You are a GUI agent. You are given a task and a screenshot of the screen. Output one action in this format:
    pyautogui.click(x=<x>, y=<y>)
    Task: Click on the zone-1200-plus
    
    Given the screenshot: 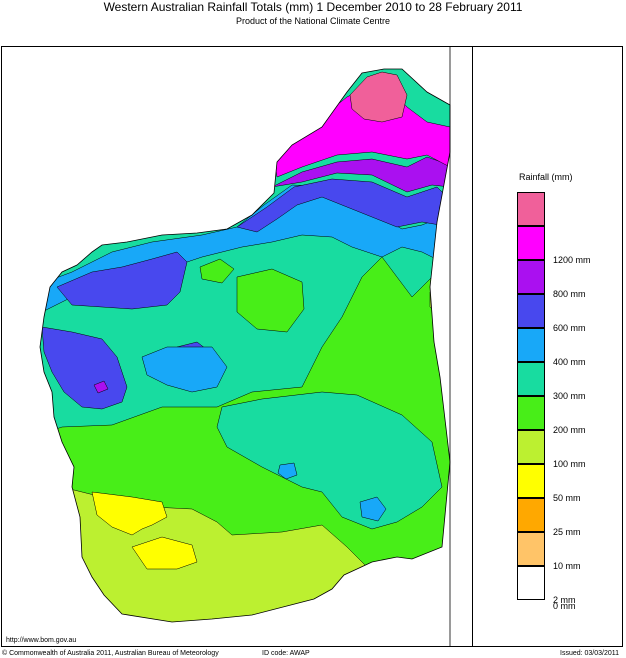 What is the action you would take?
    pyautogui.click(x=378, y=97)
    